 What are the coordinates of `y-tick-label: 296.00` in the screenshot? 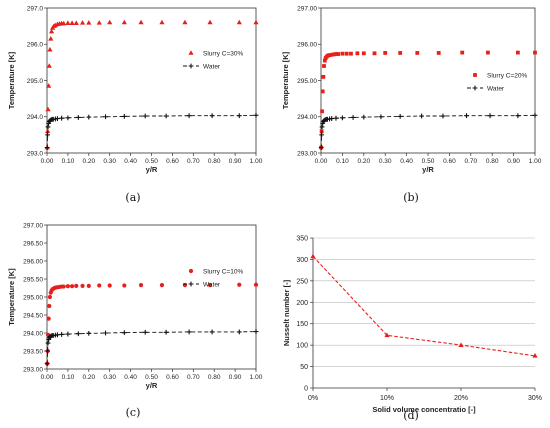 It's located at (33, 261).